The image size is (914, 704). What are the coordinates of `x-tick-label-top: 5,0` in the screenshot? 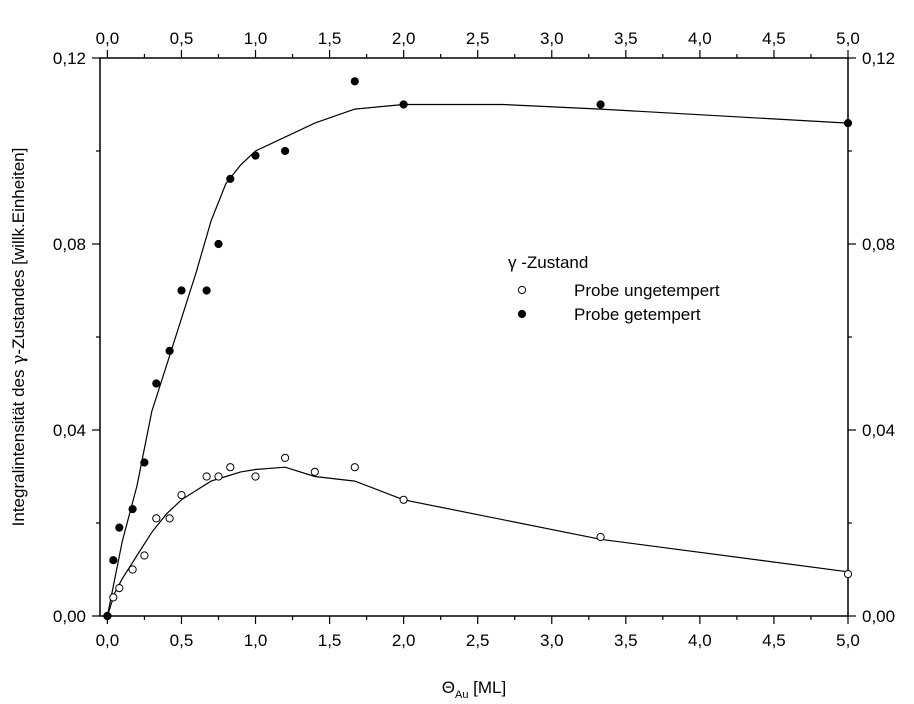 It's located at (848, 38).